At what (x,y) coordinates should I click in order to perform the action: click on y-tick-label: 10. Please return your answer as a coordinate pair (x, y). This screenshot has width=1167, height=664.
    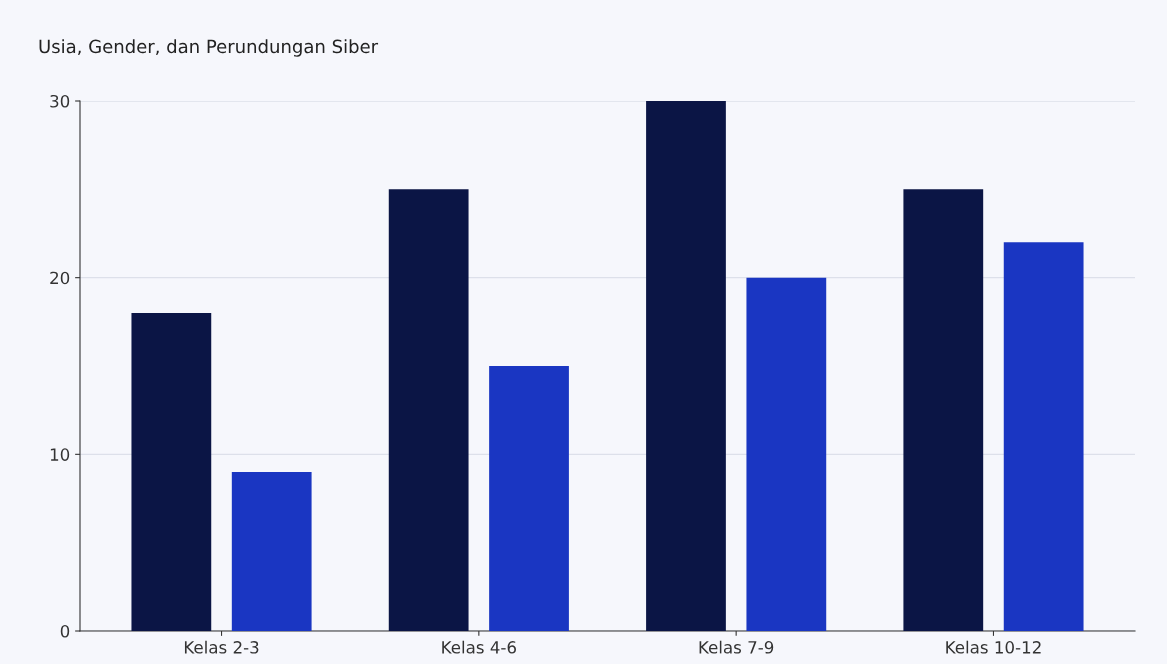
    Looking at the image, I should click on (60, 454).